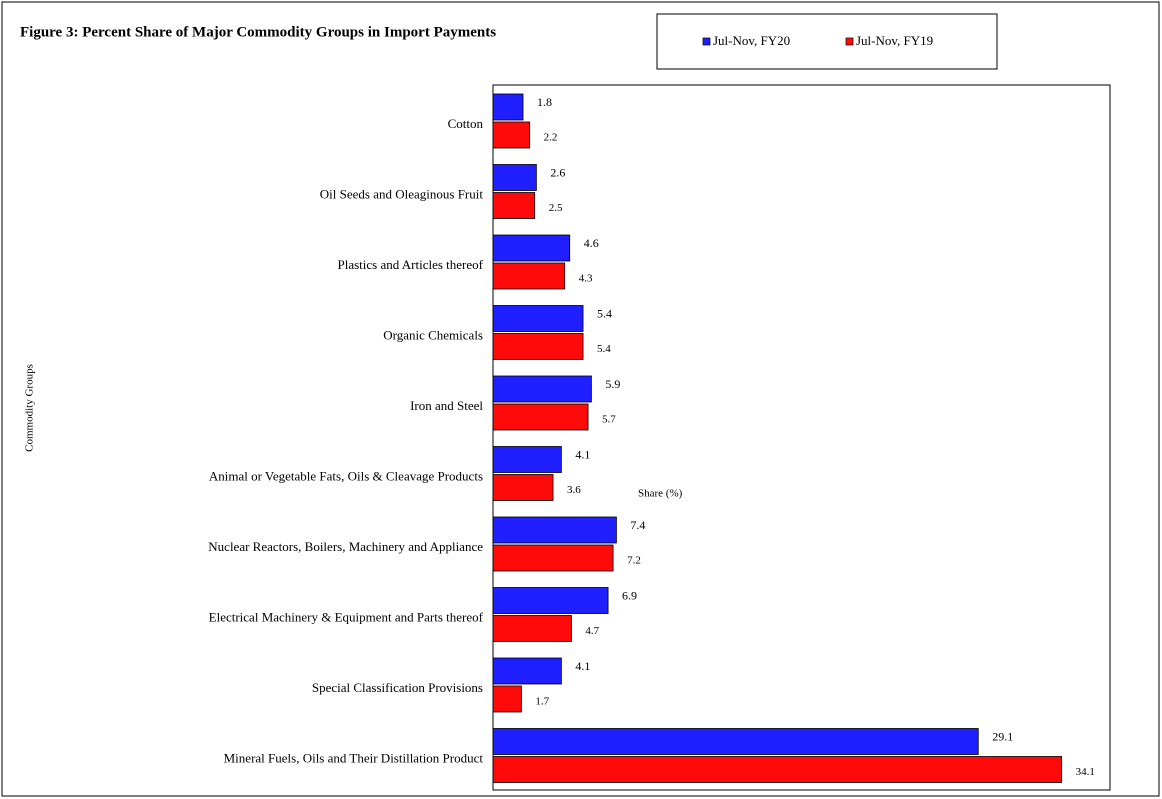 The height and width of the screenshot is (799, 1162). Describe the element at coordinates (1002, 736) in the screenshot. I see `value-label: 29.1` at that location.